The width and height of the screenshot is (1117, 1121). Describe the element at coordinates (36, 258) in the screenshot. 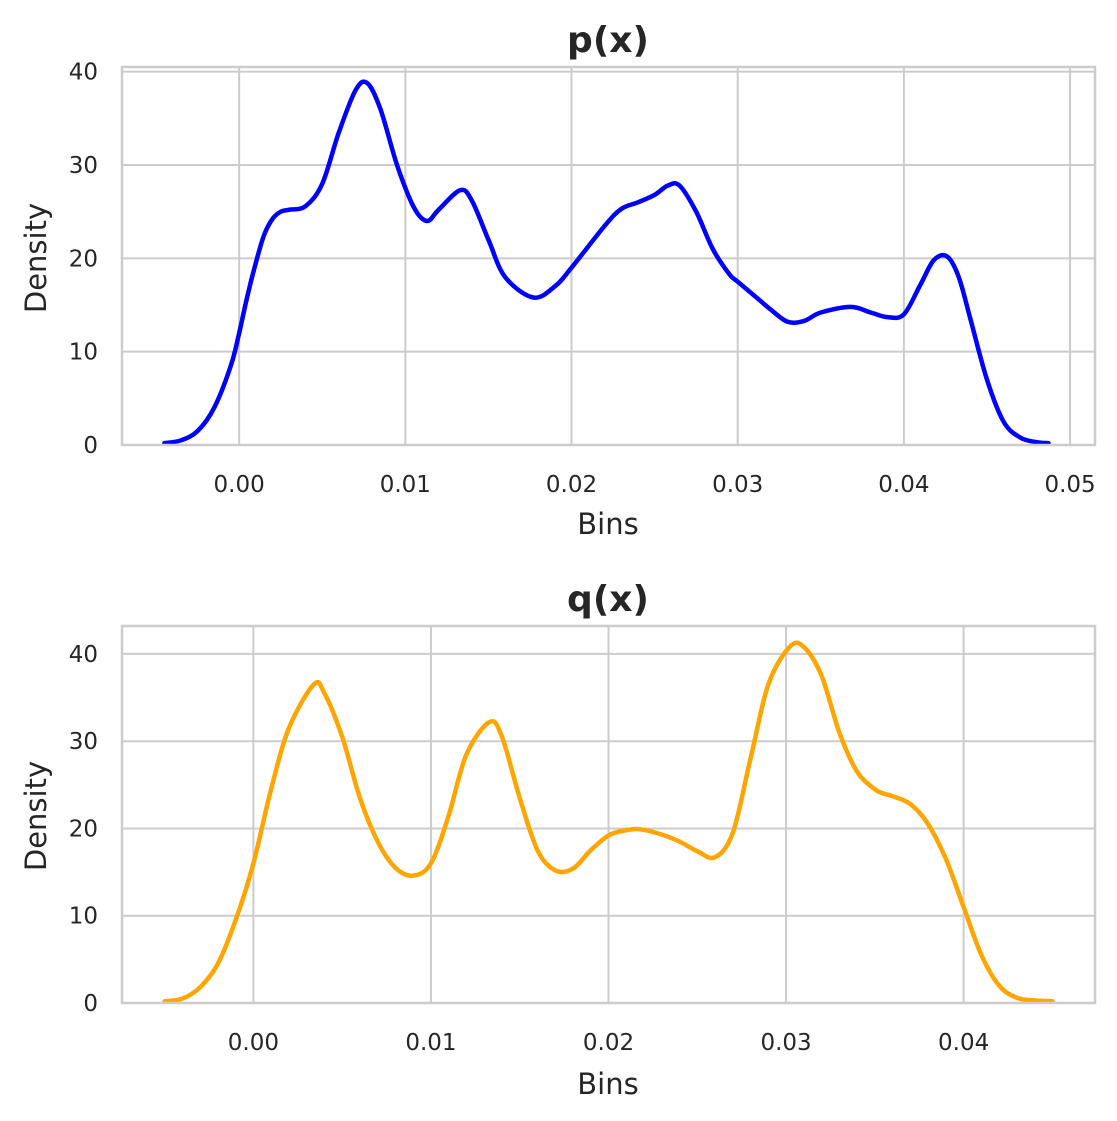

I see `y-axis-label-p: Density` at that location.